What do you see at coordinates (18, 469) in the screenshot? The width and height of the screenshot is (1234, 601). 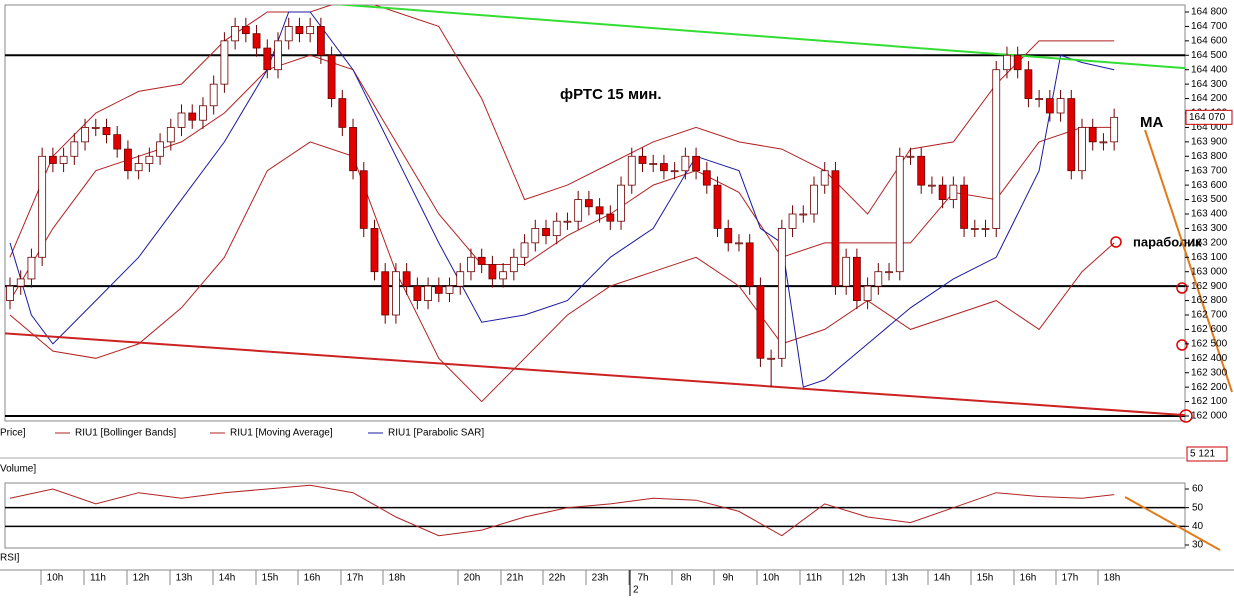 I see `volume-label: Volume]` at bounding box center [18, 469].